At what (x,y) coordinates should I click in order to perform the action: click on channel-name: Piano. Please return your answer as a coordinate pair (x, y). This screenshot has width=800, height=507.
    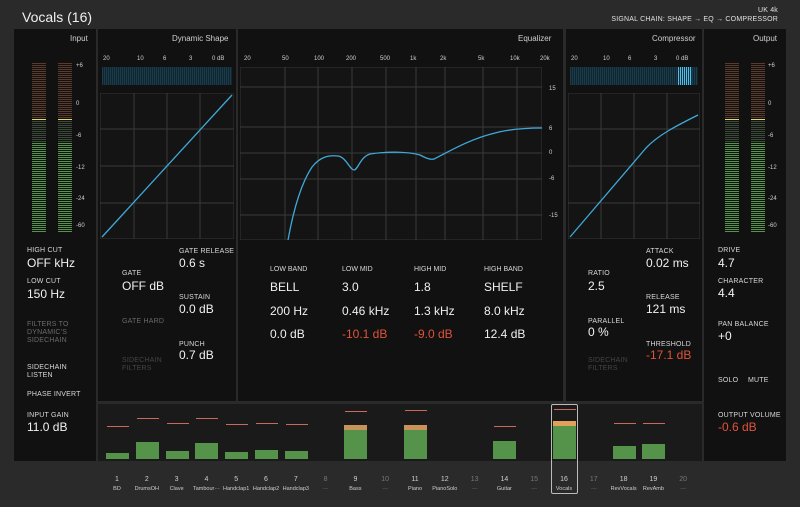
    Looking at the image, I should click on (415, 489).